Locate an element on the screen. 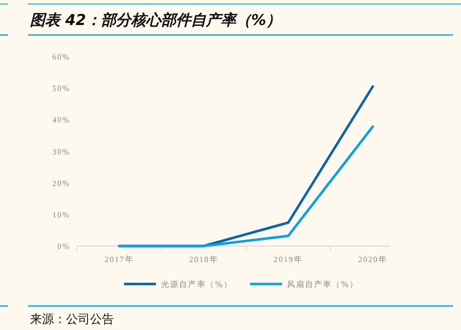 The image size is (461, 330). x-tick-label: 2018年 is located at coordinates (203, 259).